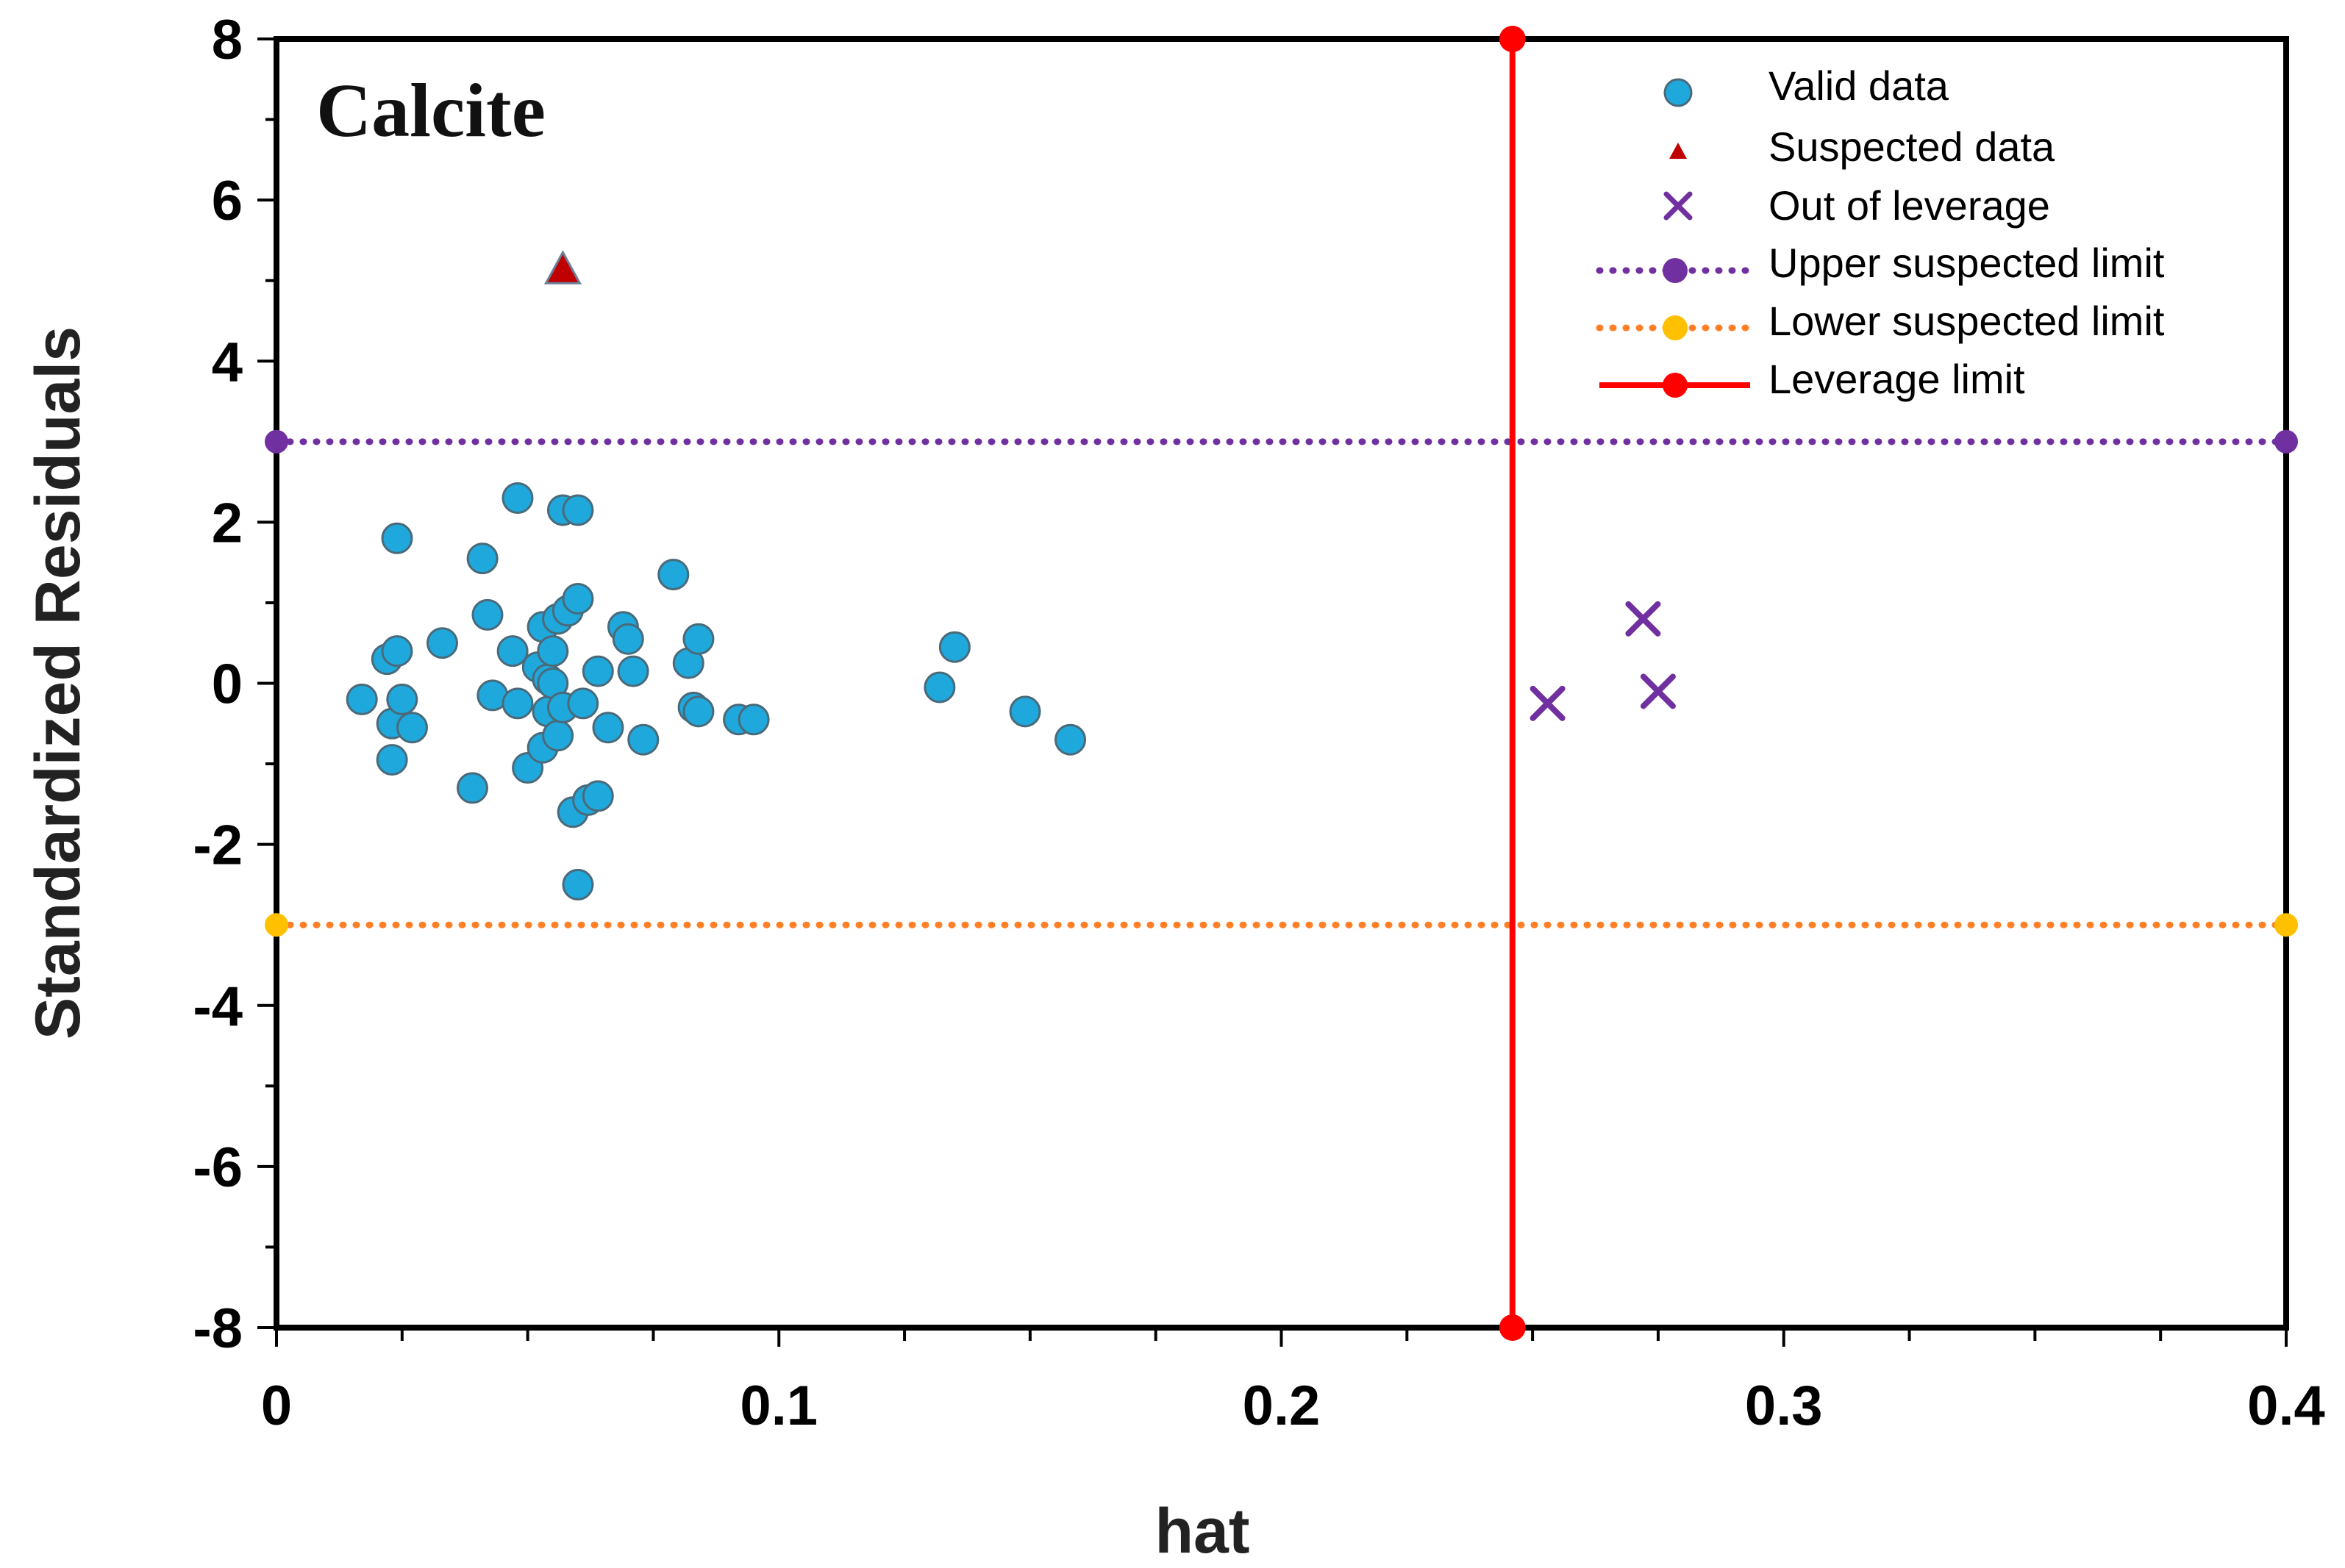 This screenshot has width=2345, height=1568. I want to click on panel-label: Calcite, so click(431, 110).